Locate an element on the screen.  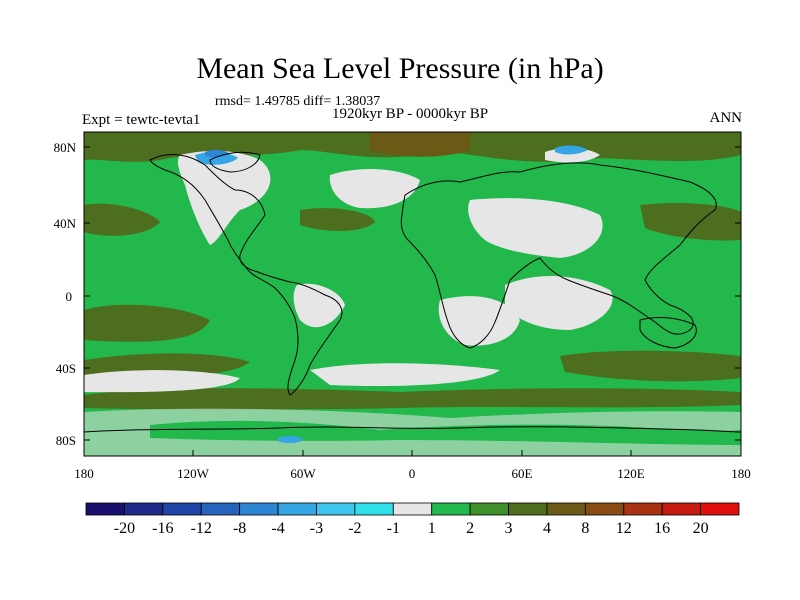
lon-label: 60W is located at coordinates (303, 473).